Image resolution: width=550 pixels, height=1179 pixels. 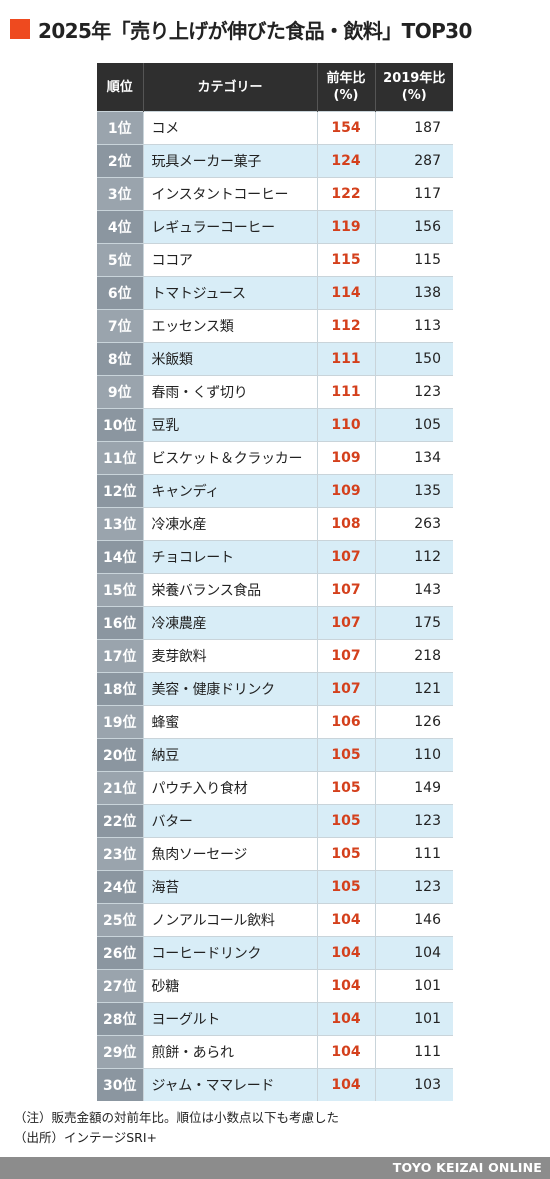 I want to click on rank-cell: 26位, so click(x=120, y=953).